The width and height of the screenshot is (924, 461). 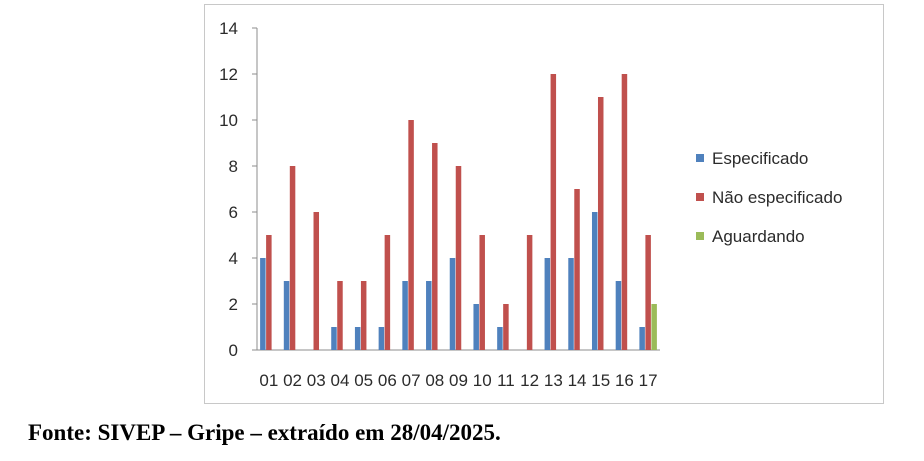 What do you see at coordinates (758, 236) in the screenshot?
I see `legend-label: Aguardando` at bounding box center [758, 236].